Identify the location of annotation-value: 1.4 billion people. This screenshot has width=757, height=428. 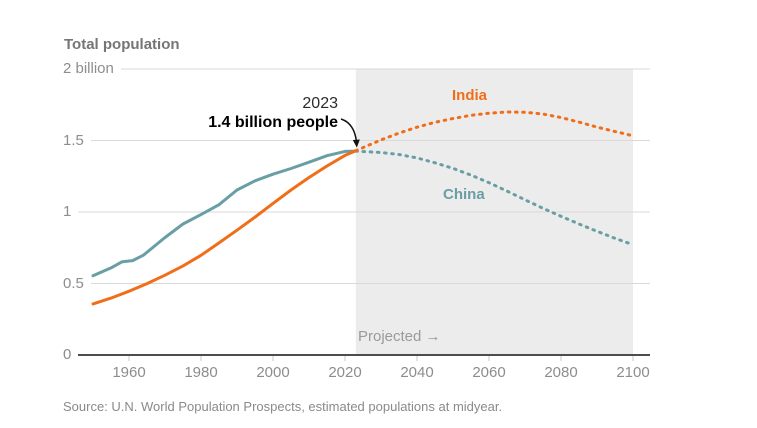
(273, 122).